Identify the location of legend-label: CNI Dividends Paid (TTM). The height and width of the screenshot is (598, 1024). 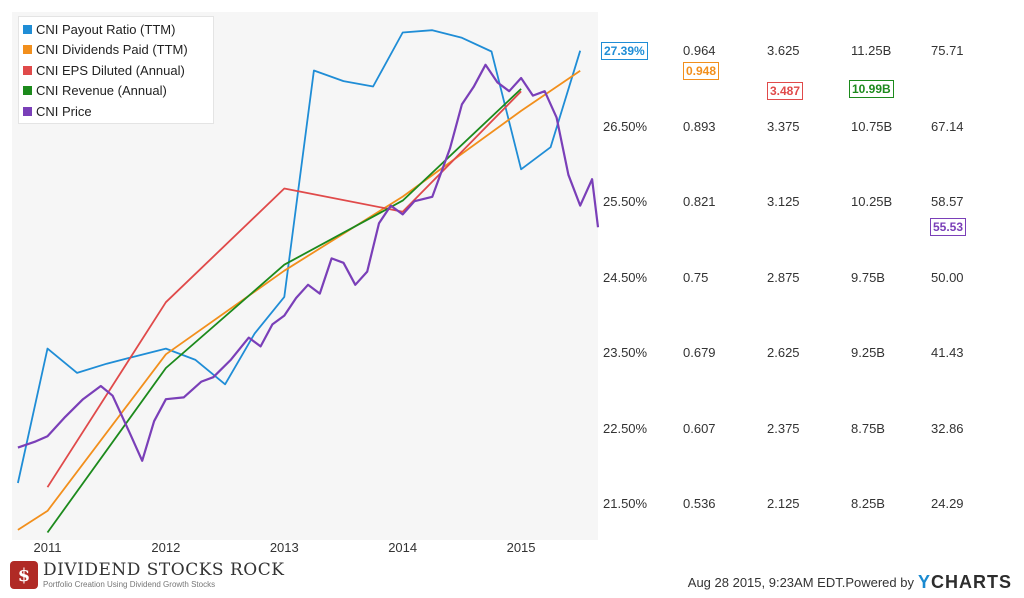
(112, 50).